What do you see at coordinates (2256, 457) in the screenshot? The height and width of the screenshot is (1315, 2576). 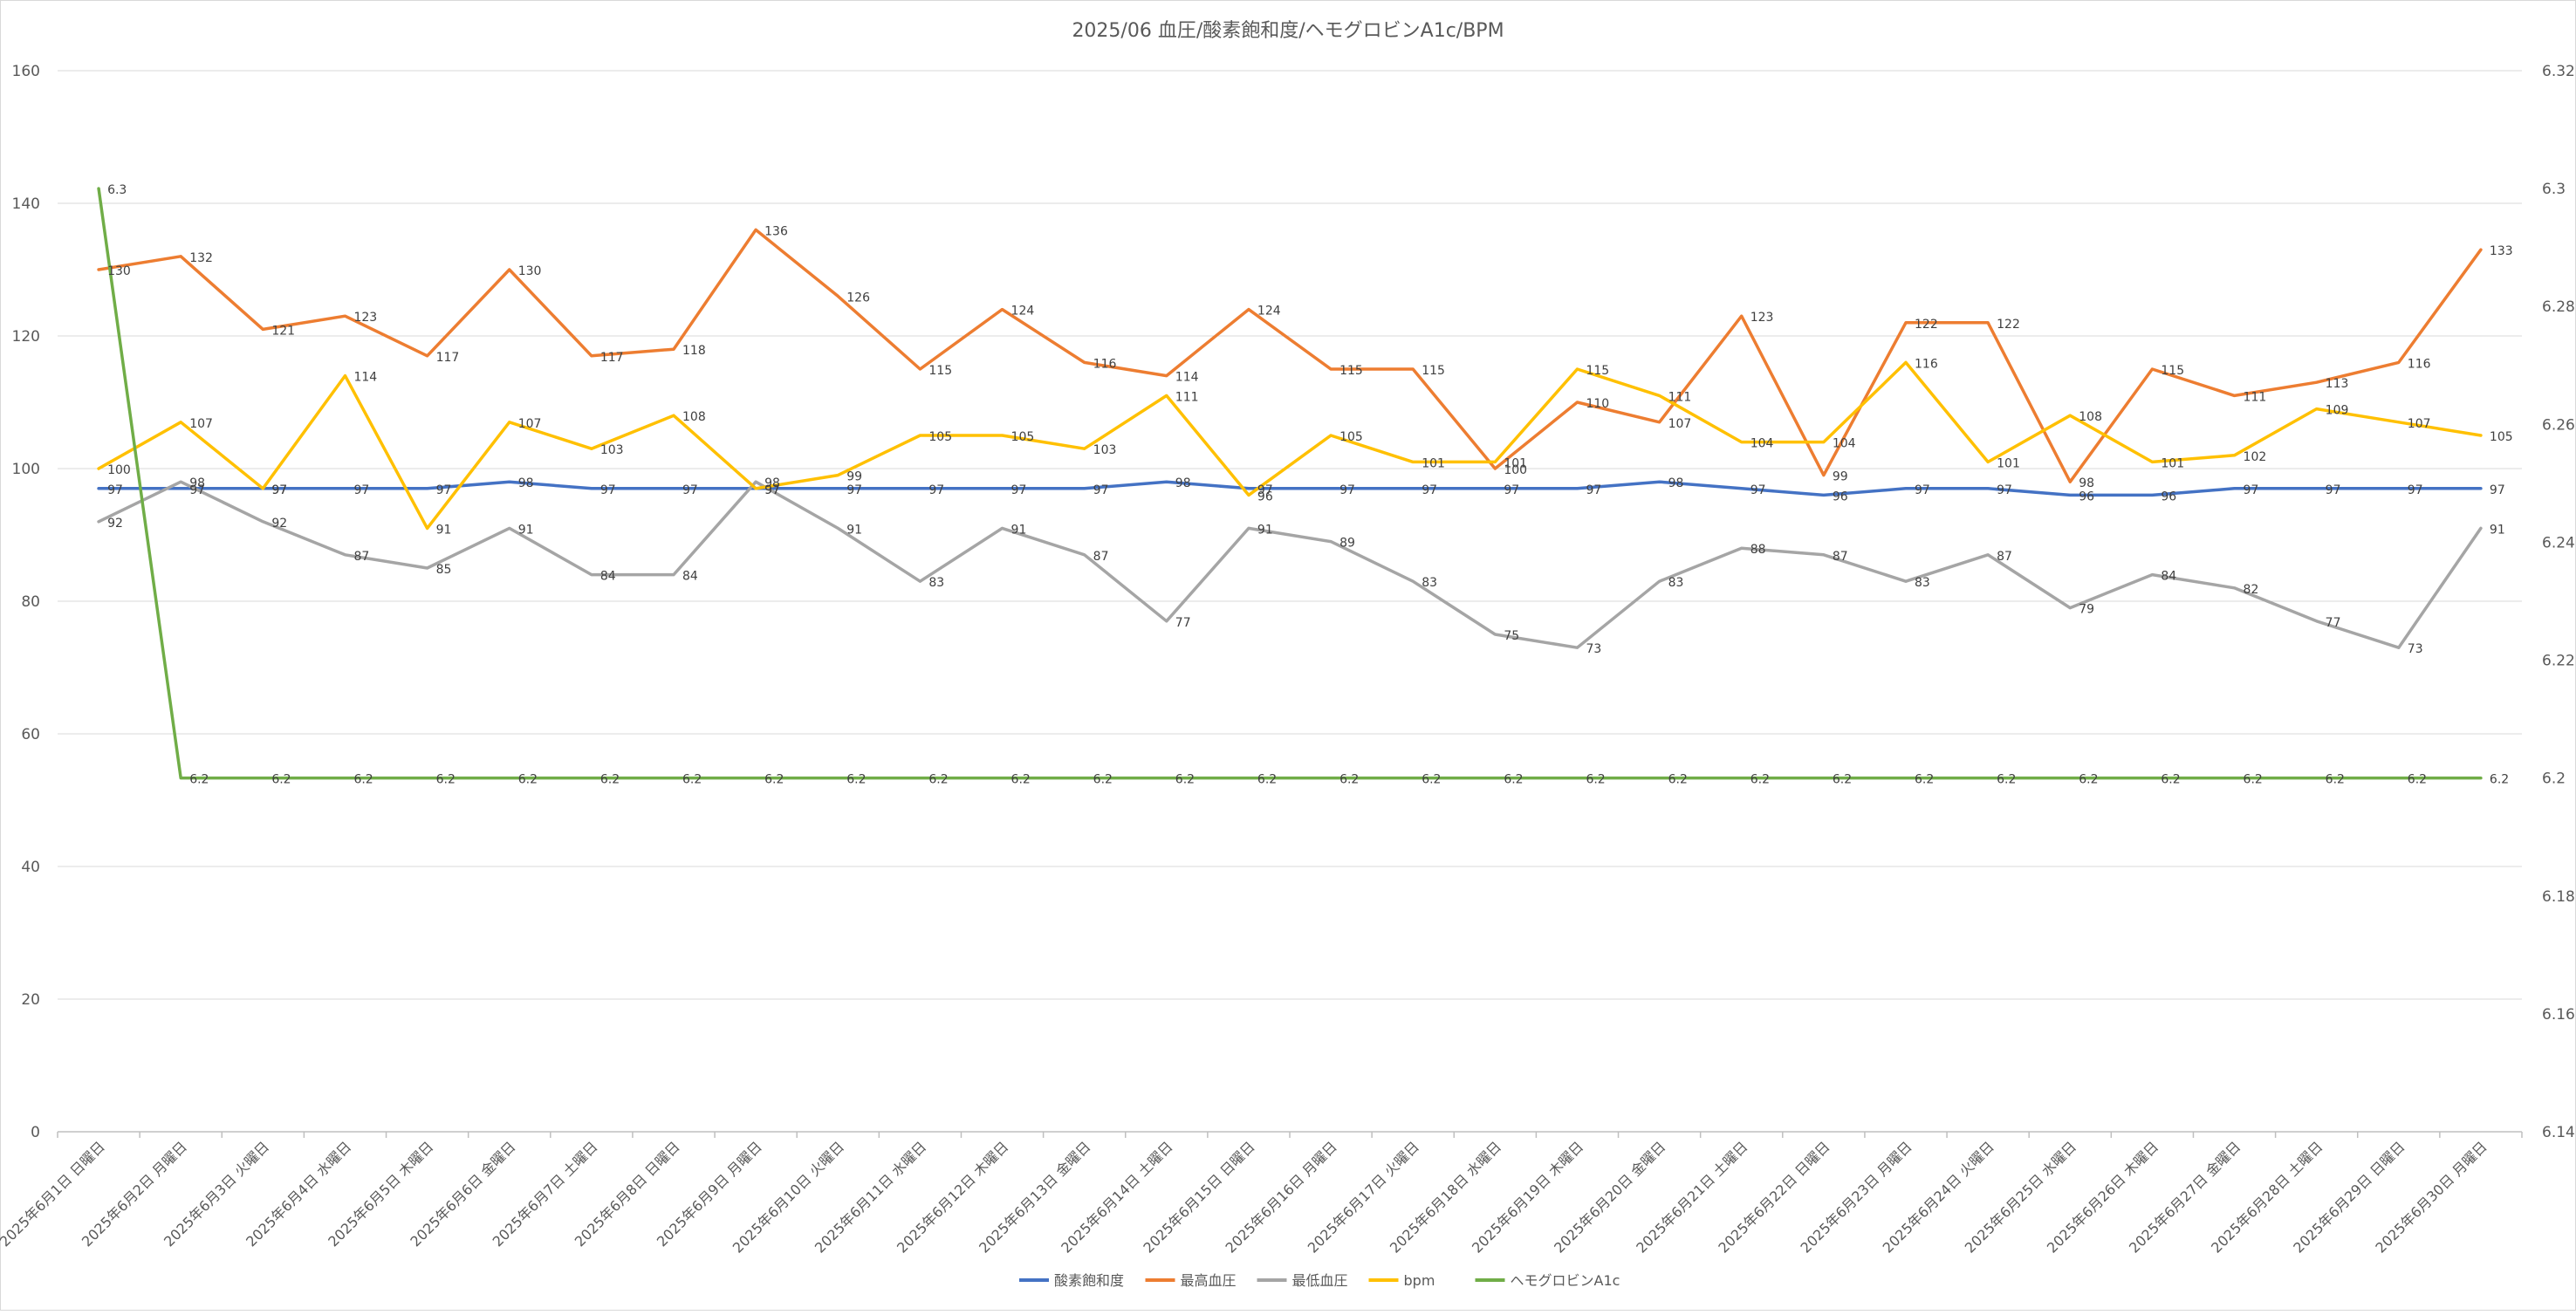 I see `data-label: 102` at bounding box center [2256, 457].